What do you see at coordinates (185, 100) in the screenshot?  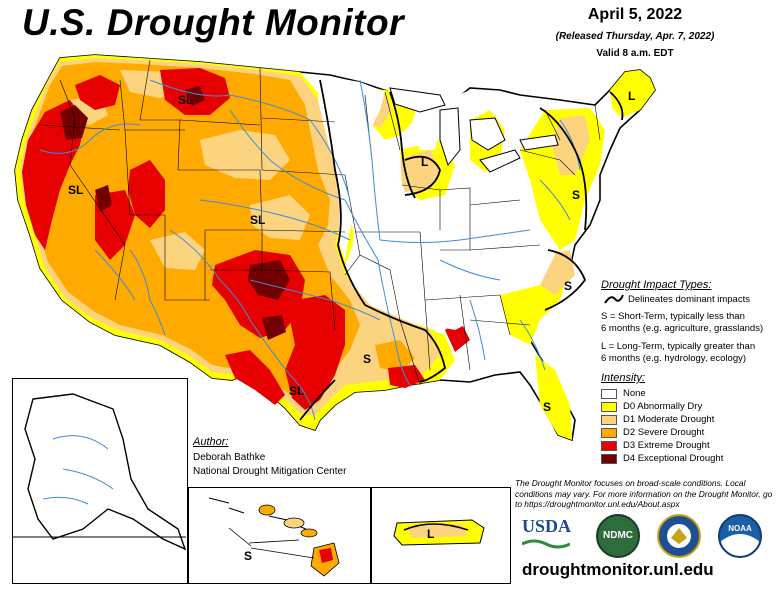 I see `label-sl-montana: SL` at bounding box center [185, 100].